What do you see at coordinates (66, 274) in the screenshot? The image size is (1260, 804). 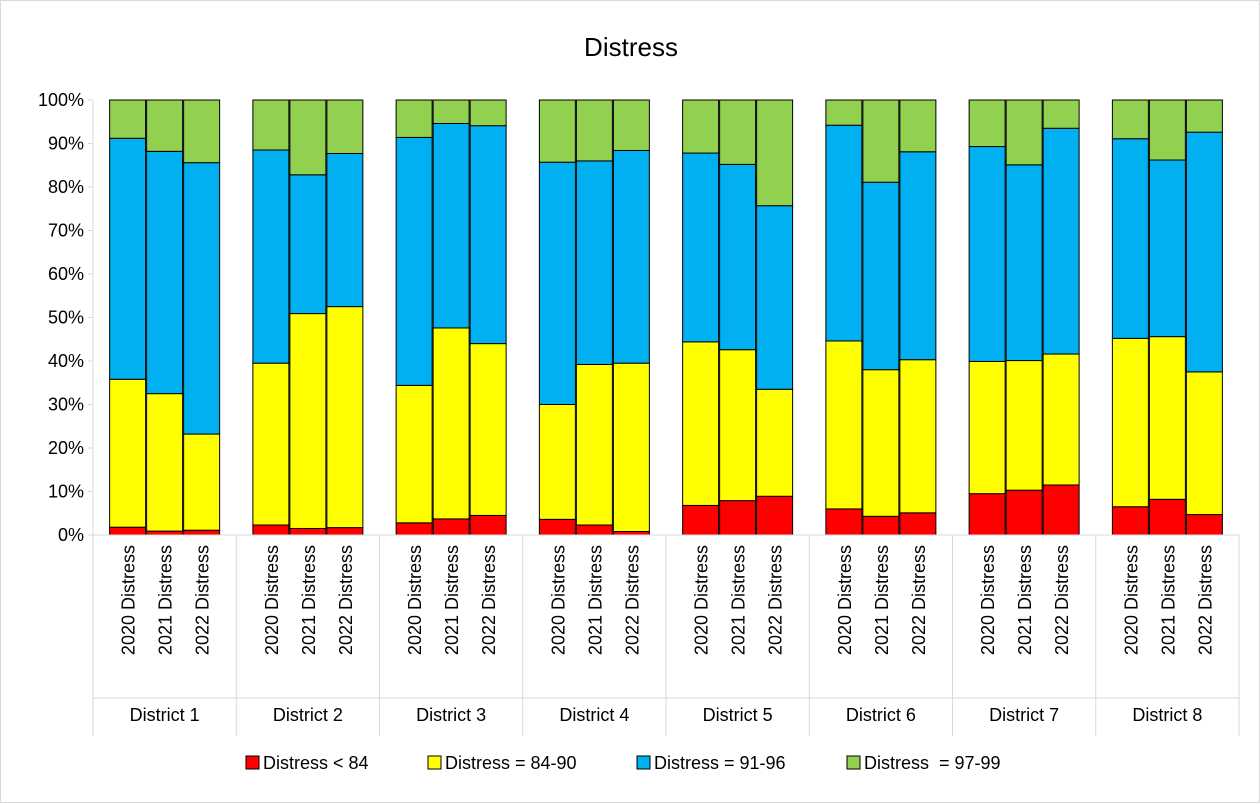 I see `y-tick-label: 60%` at bounding box center [66, 274].